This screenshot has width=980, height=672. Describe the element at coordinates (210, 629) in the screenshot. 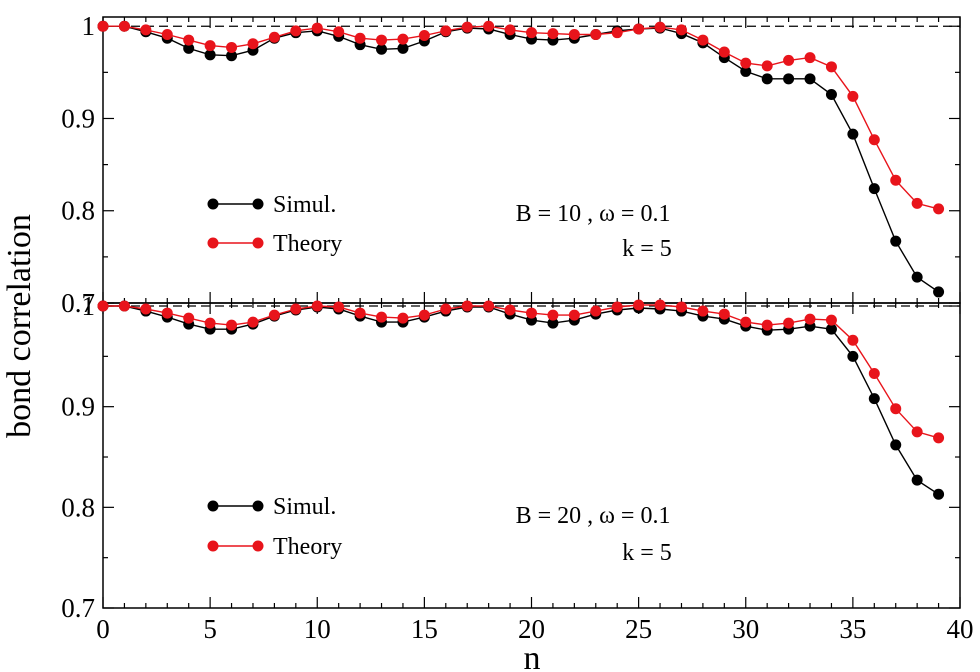

I see `x-tick-label: 5` at that location.